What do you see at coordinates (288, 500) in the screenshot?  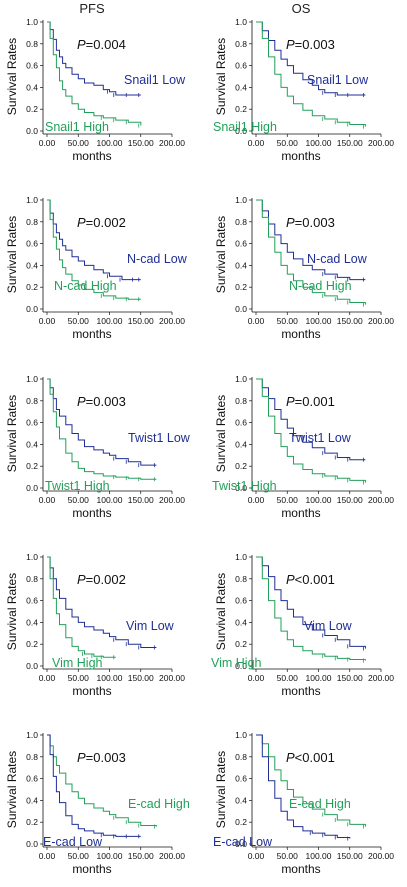 I see `panel-6-x-tick-label: 50.00` at bounding box center [288, 500].